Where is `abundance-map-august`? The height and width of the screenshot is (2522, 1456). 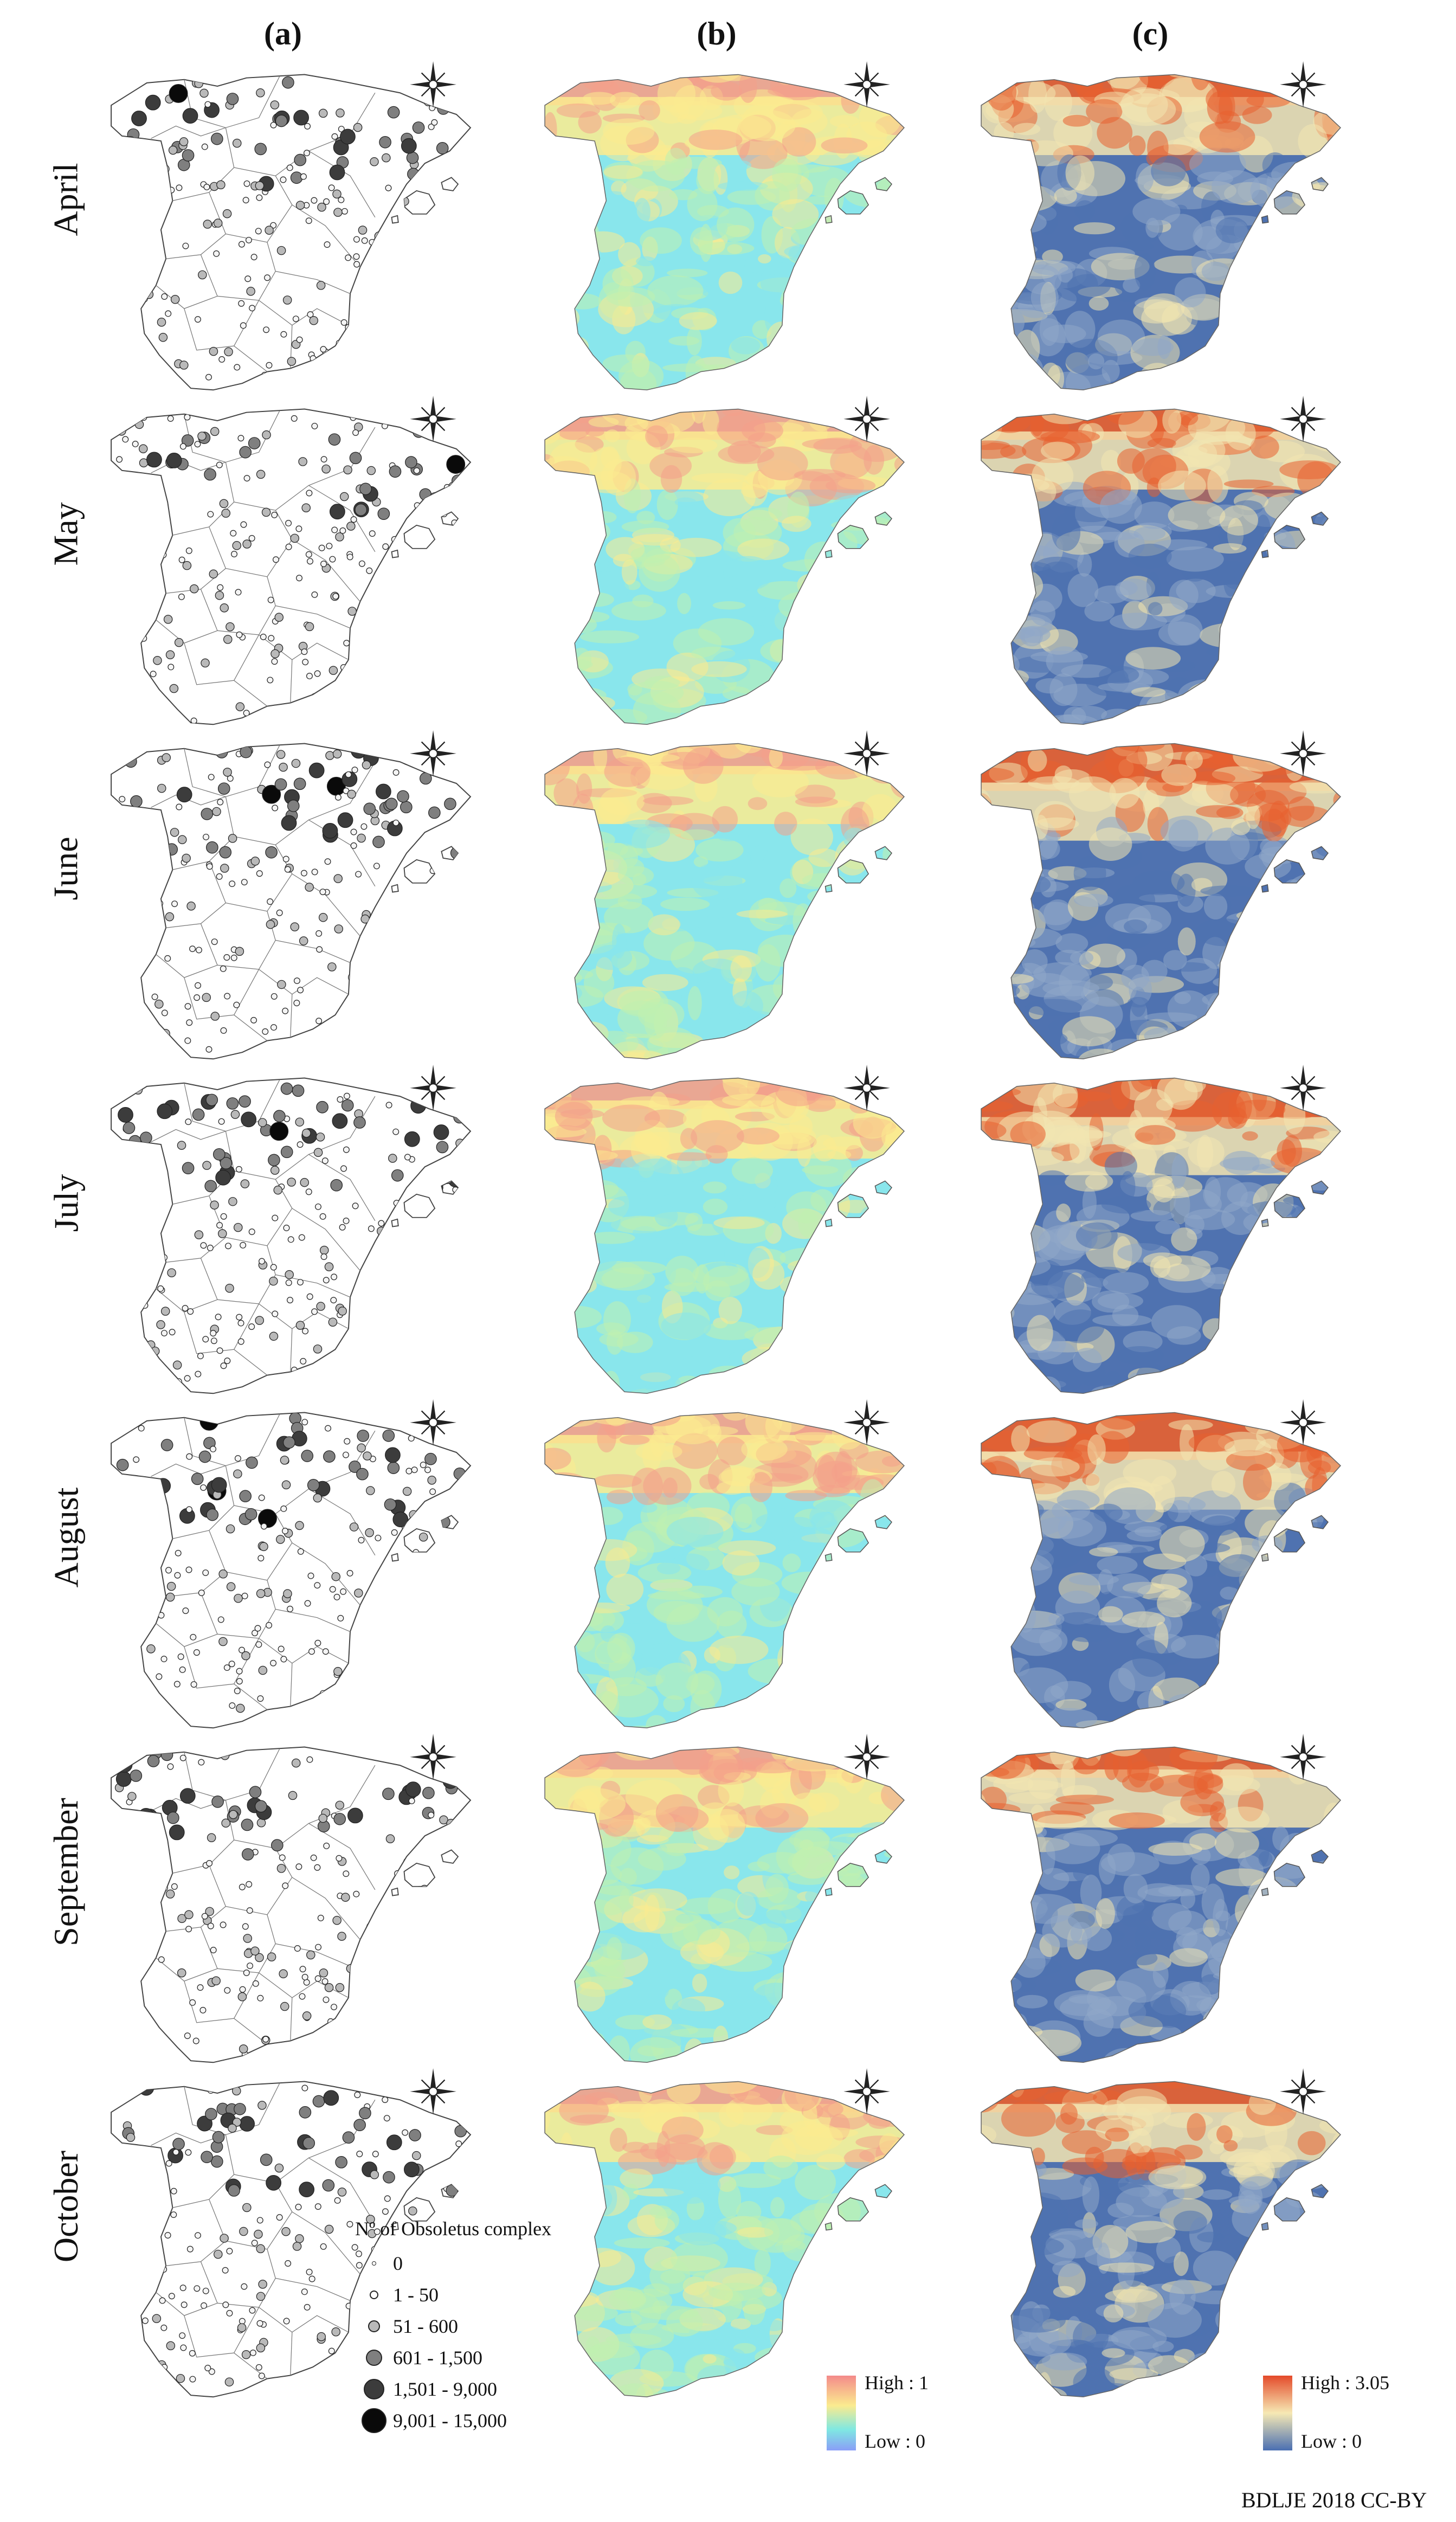 abundance-map-august is located at coordinates (1161, 1564).